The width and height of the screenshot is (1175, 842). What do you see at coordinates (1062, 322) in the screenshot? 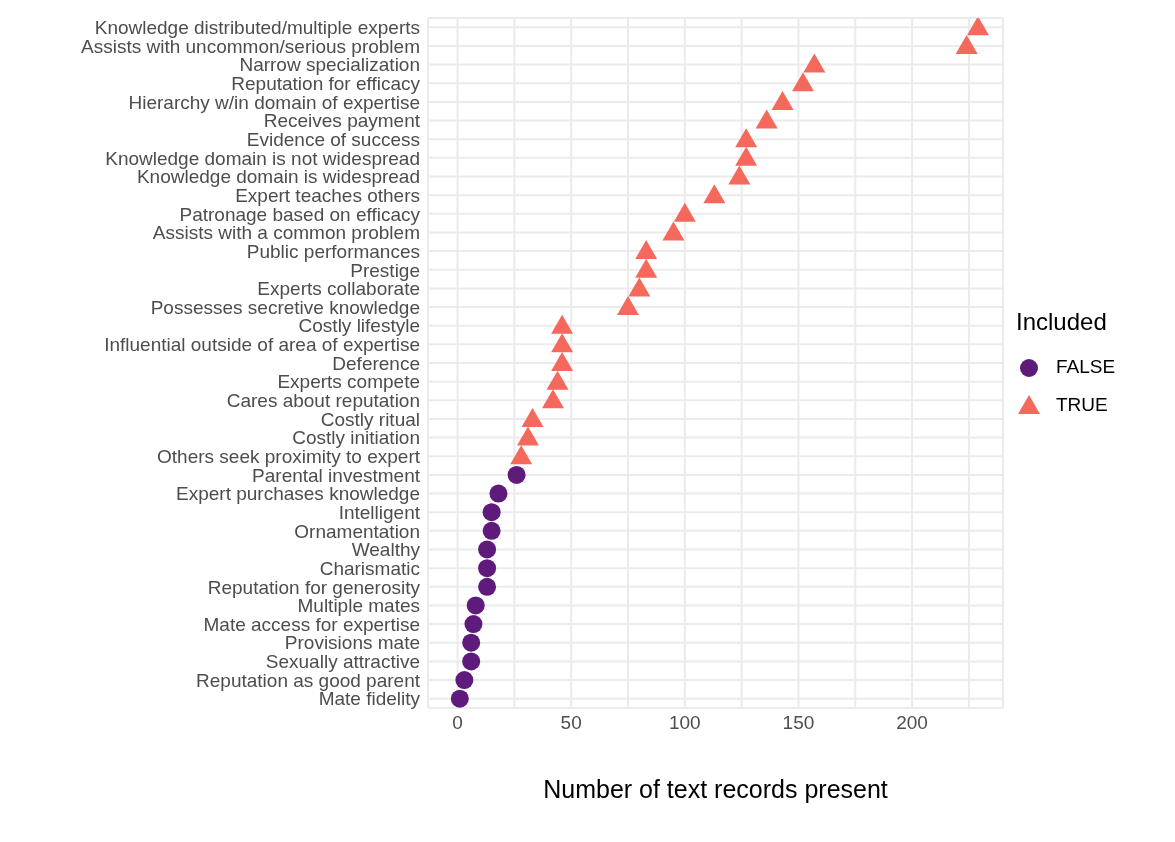
I see `legend-title: Included` at bounding box center [1062, 322].